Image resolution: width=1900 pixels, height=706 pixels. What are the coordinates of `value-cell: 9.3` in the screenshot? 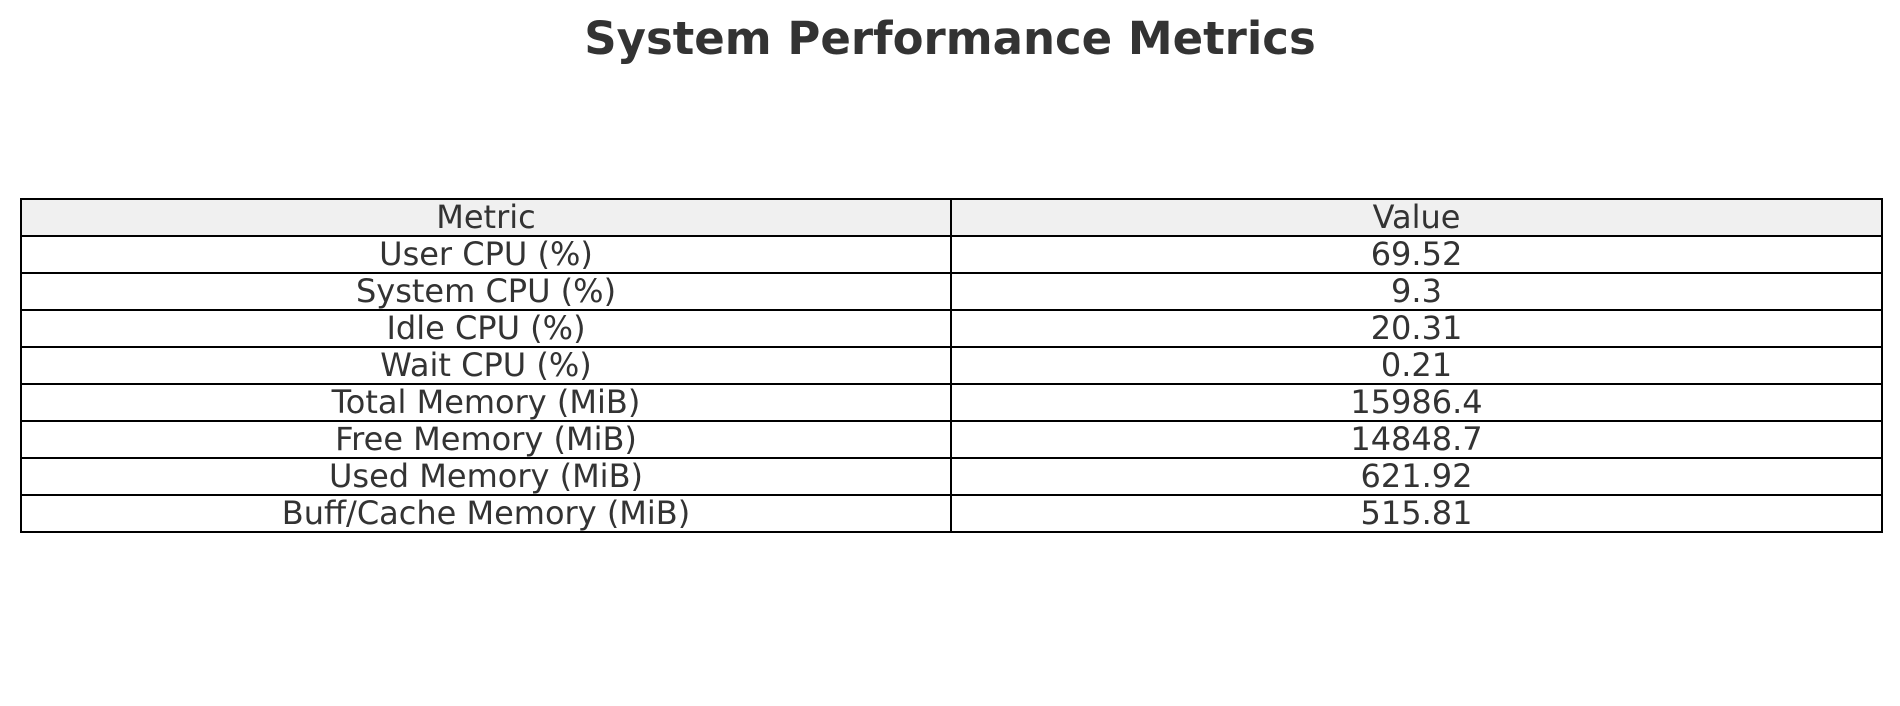 It's located at (1416, 291).